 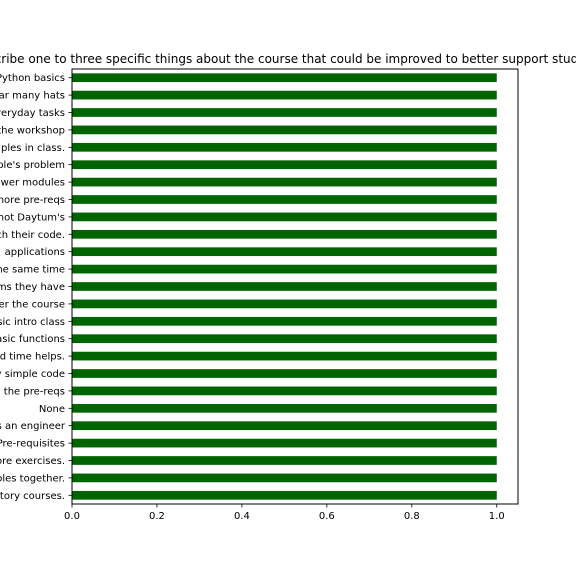 I want to click on y-tick-label: ewer modules, so click(x=32, y=183).